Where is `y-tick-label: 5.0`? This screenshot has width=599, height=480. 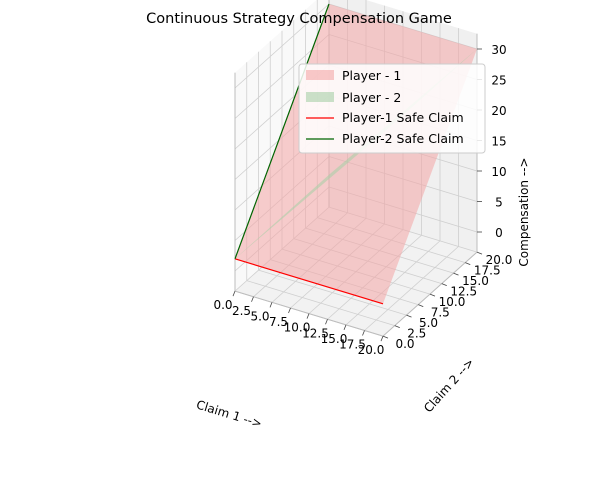 y-tick-label: 5.0 is located at coordinates (428, 323).